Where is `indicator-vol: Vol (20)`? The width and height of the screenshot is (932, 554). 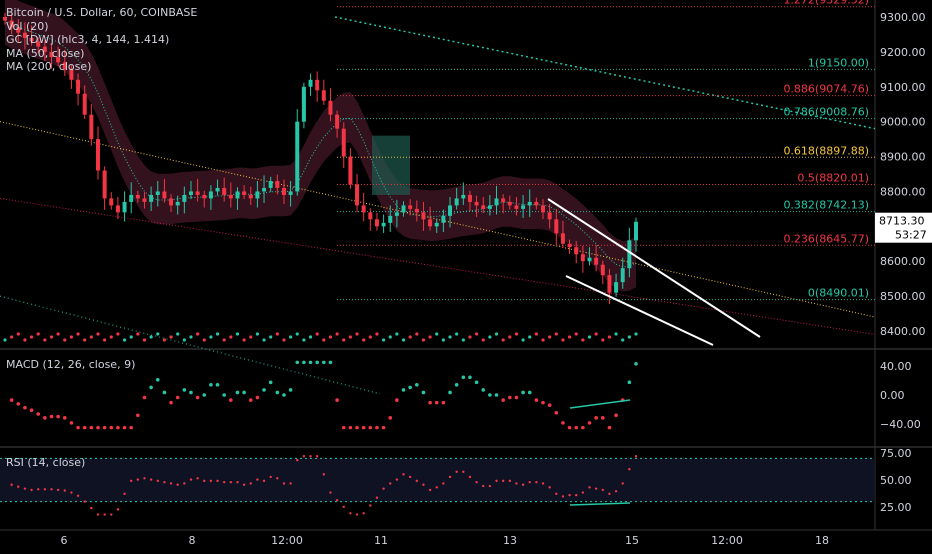
indicator-vol: Vol (20) is located at coordinates (27, 26).